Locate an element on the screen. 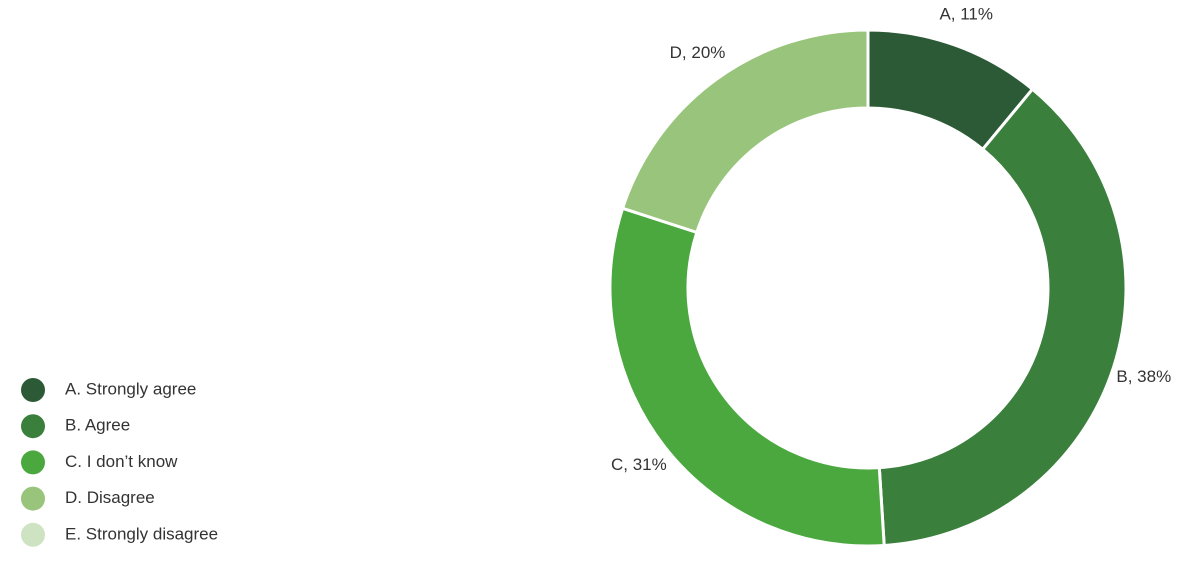 This screenshot has width=1200, height=579. slice-label: B, 38% is located at coordinates (1143, 376).